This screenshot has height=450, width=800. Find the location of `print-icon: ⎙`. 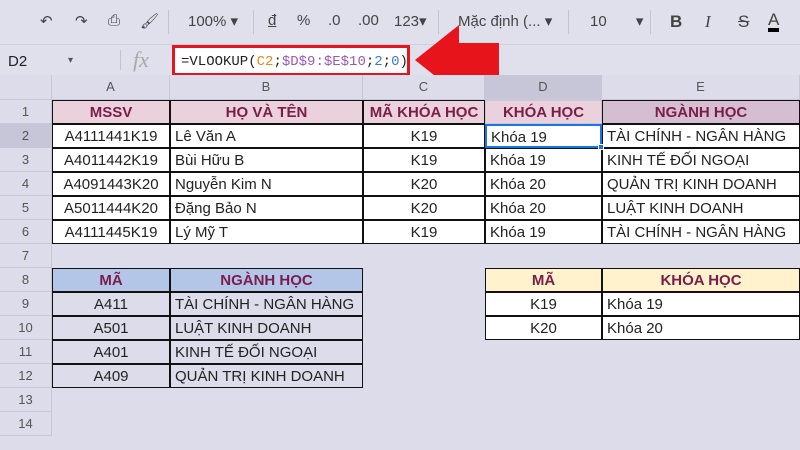

print-icon: ⎙ is located at coordinates (114, 20).